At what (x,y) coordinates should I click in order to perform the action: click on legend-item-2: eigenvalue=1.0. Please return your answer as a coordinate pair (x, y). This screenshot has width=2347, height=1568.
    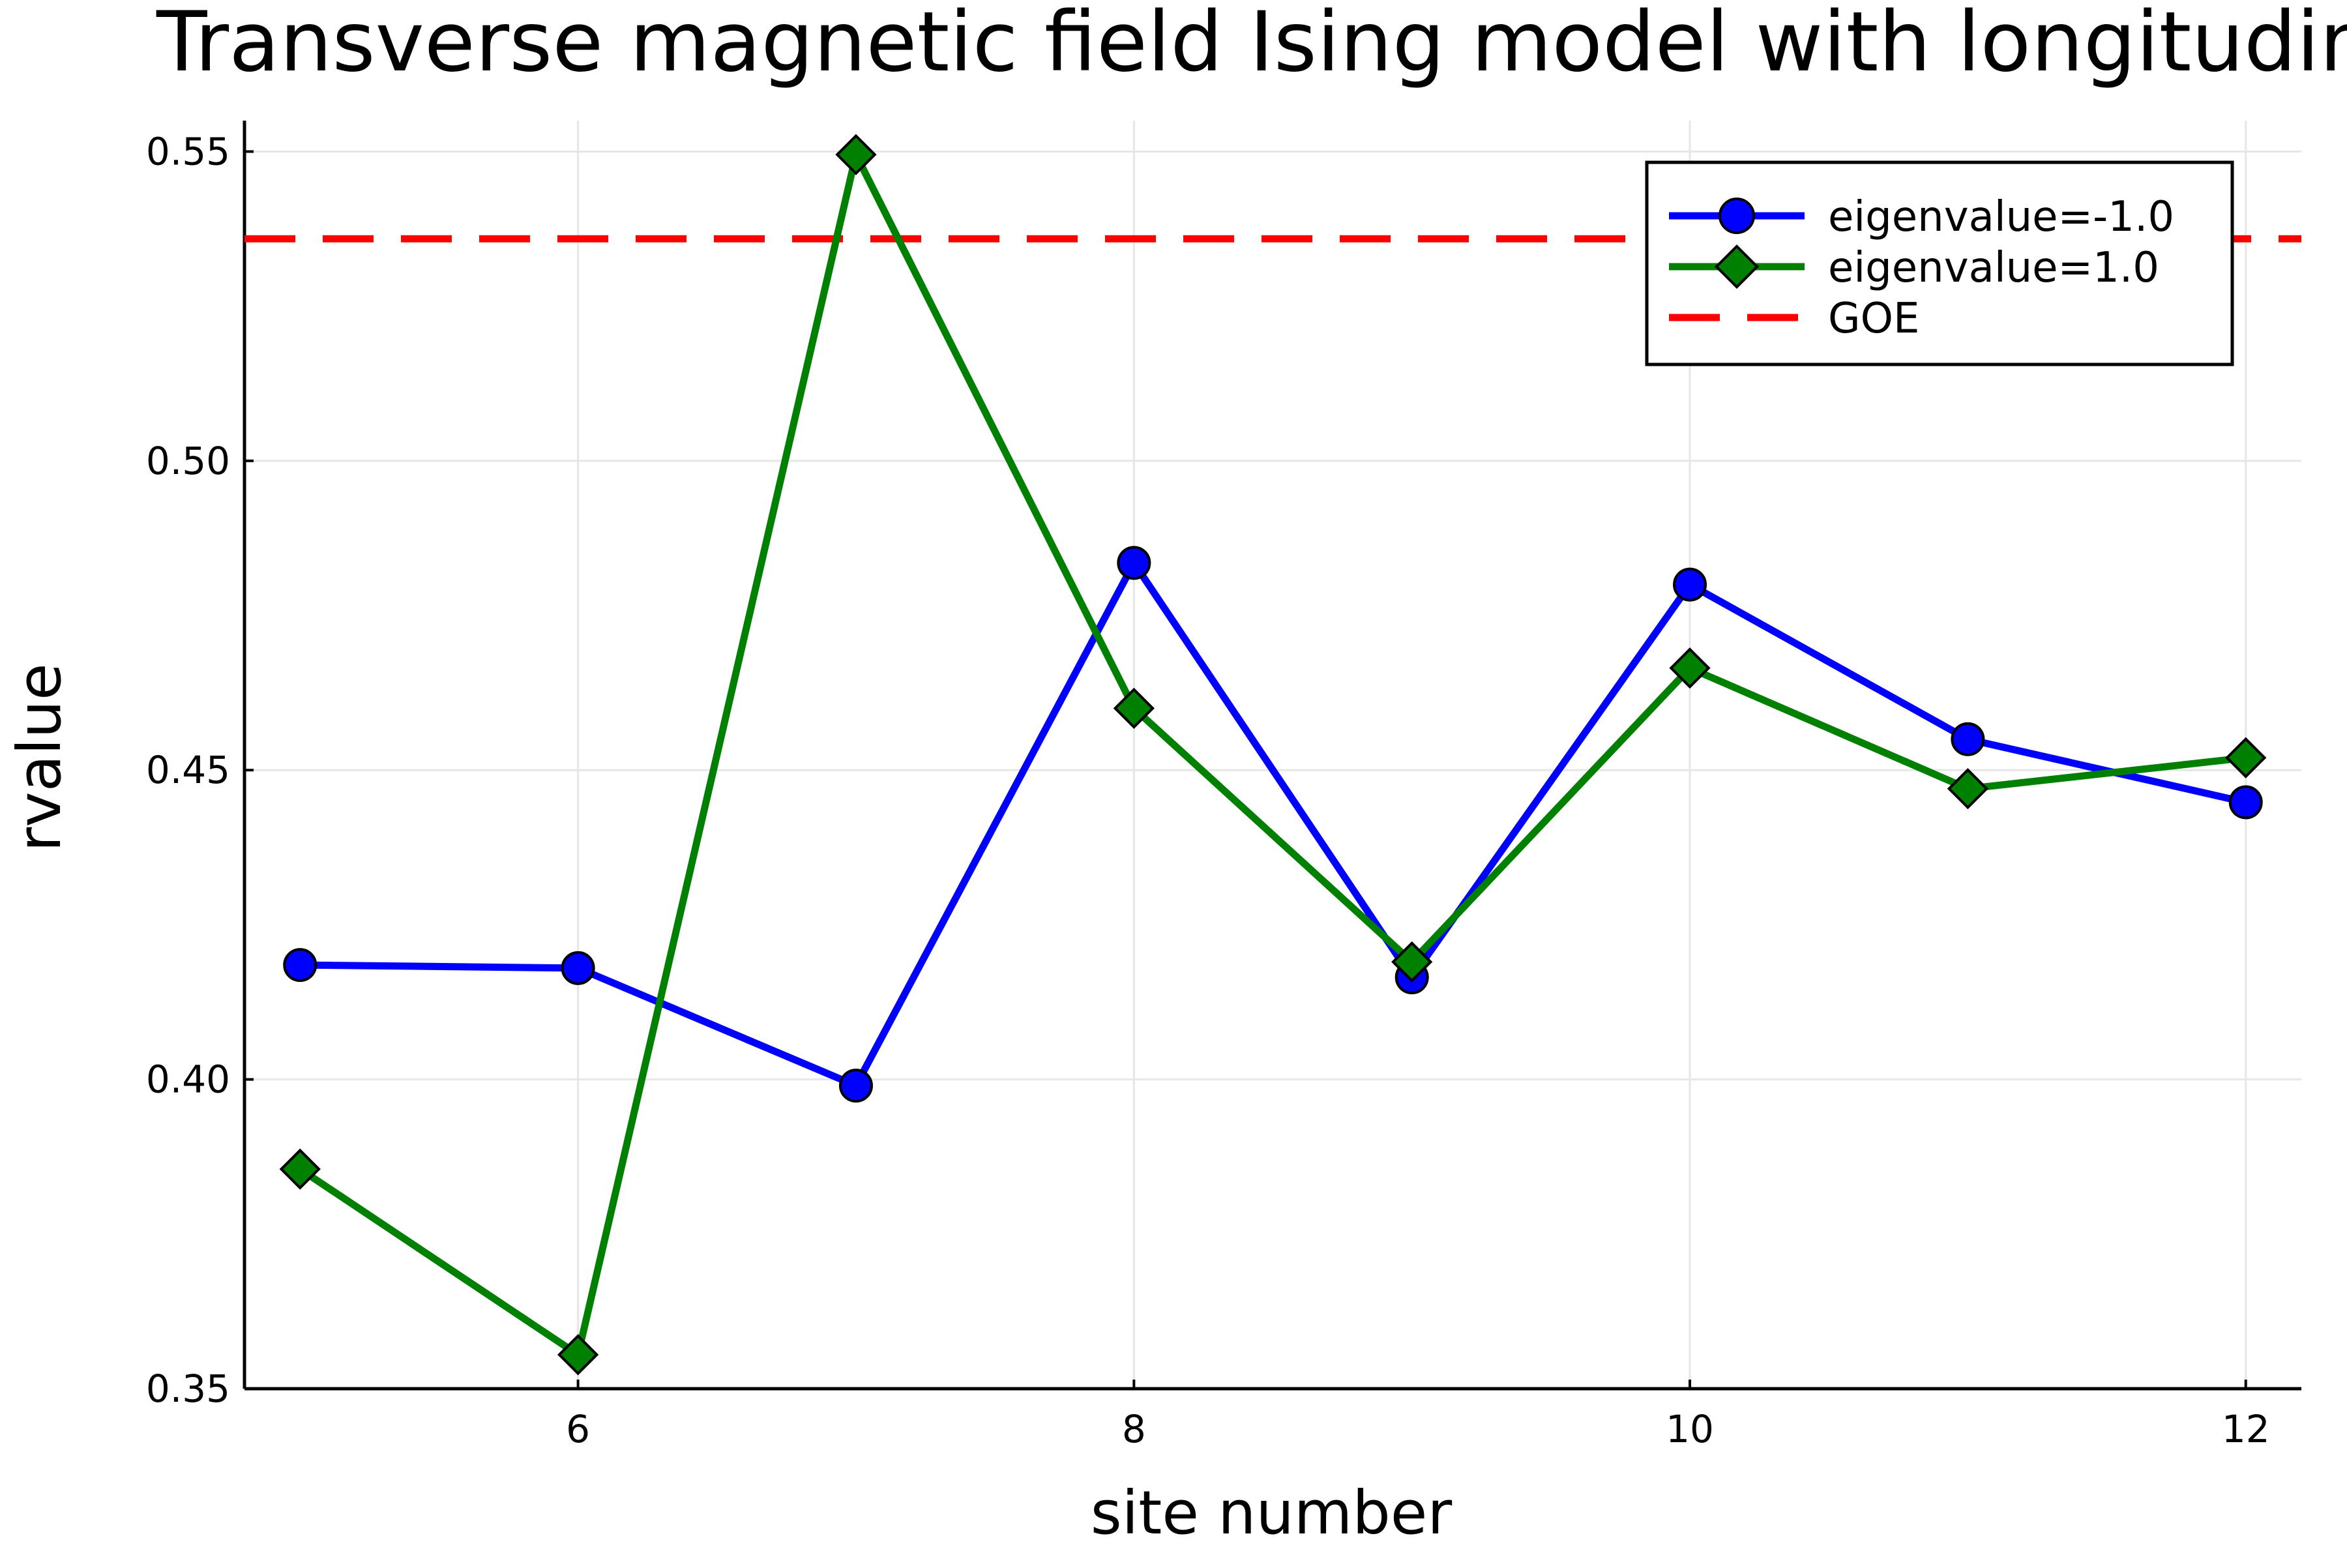
    Looking at the image, I should click on (1914, 268).